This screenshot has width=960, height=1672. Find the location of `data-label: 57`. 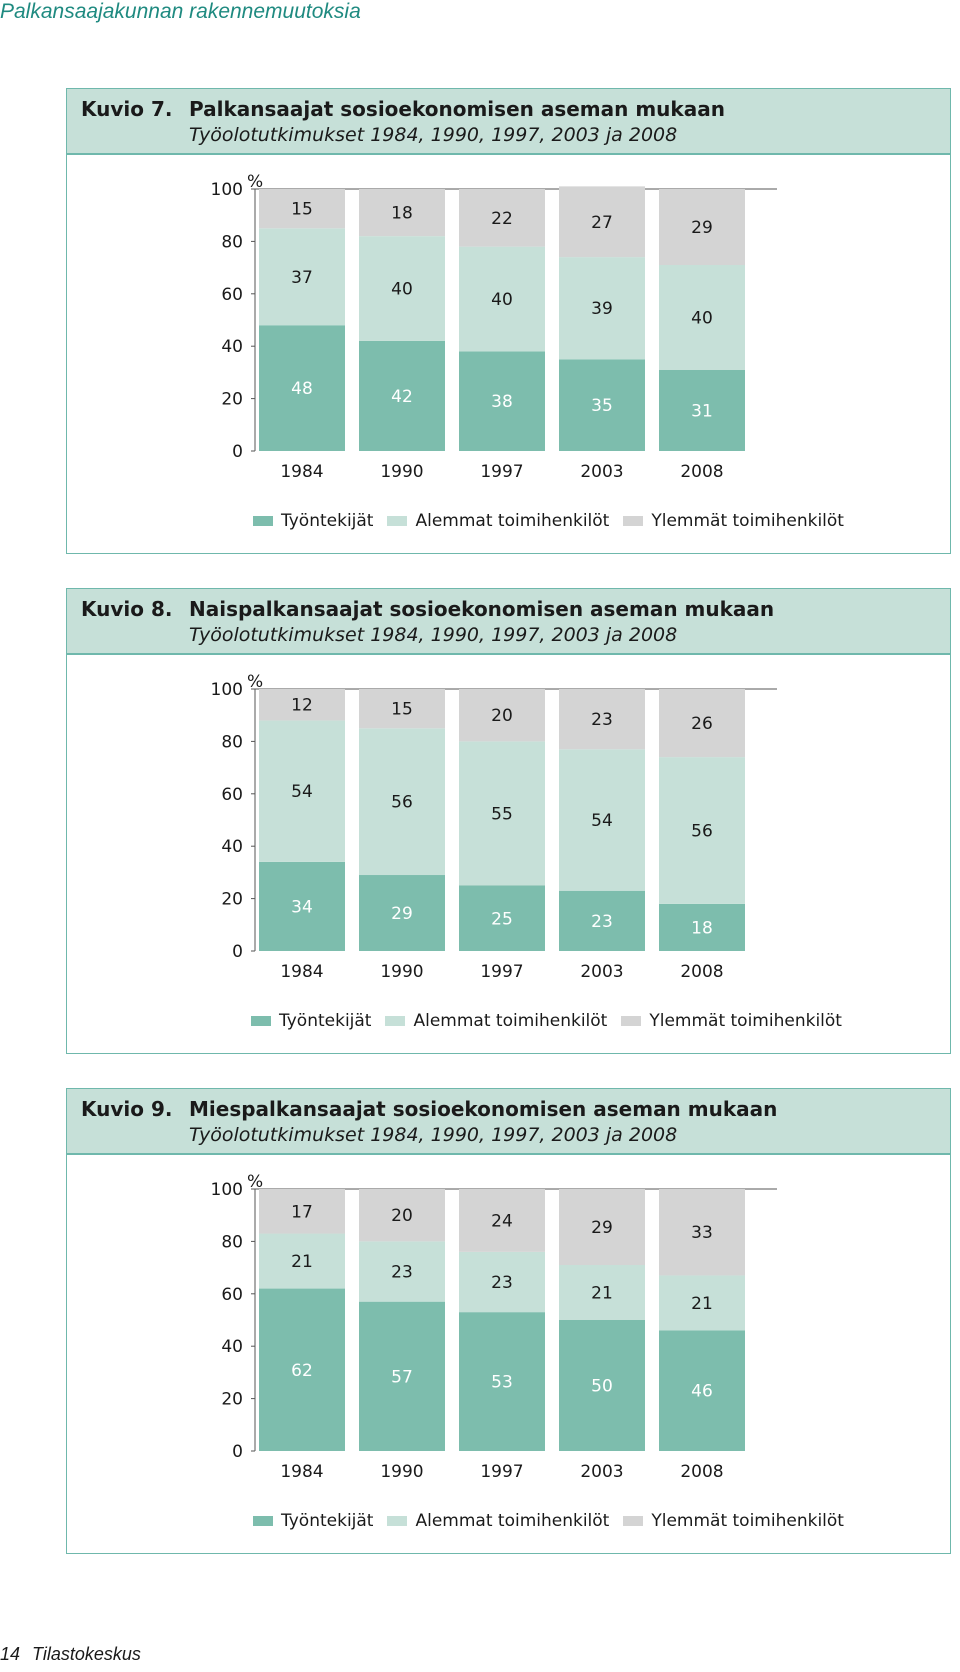

data-label: 57 is located at coordinates (402, 1377).